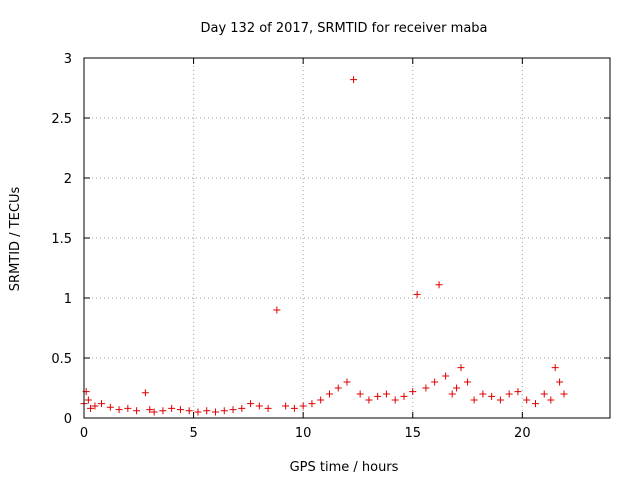 Image resolution: width=640 pixels, height=480 pixels. Describe the element at coordinates (61, 119) in the screenshot. I see `y-tick-label: 2.5` at that location.